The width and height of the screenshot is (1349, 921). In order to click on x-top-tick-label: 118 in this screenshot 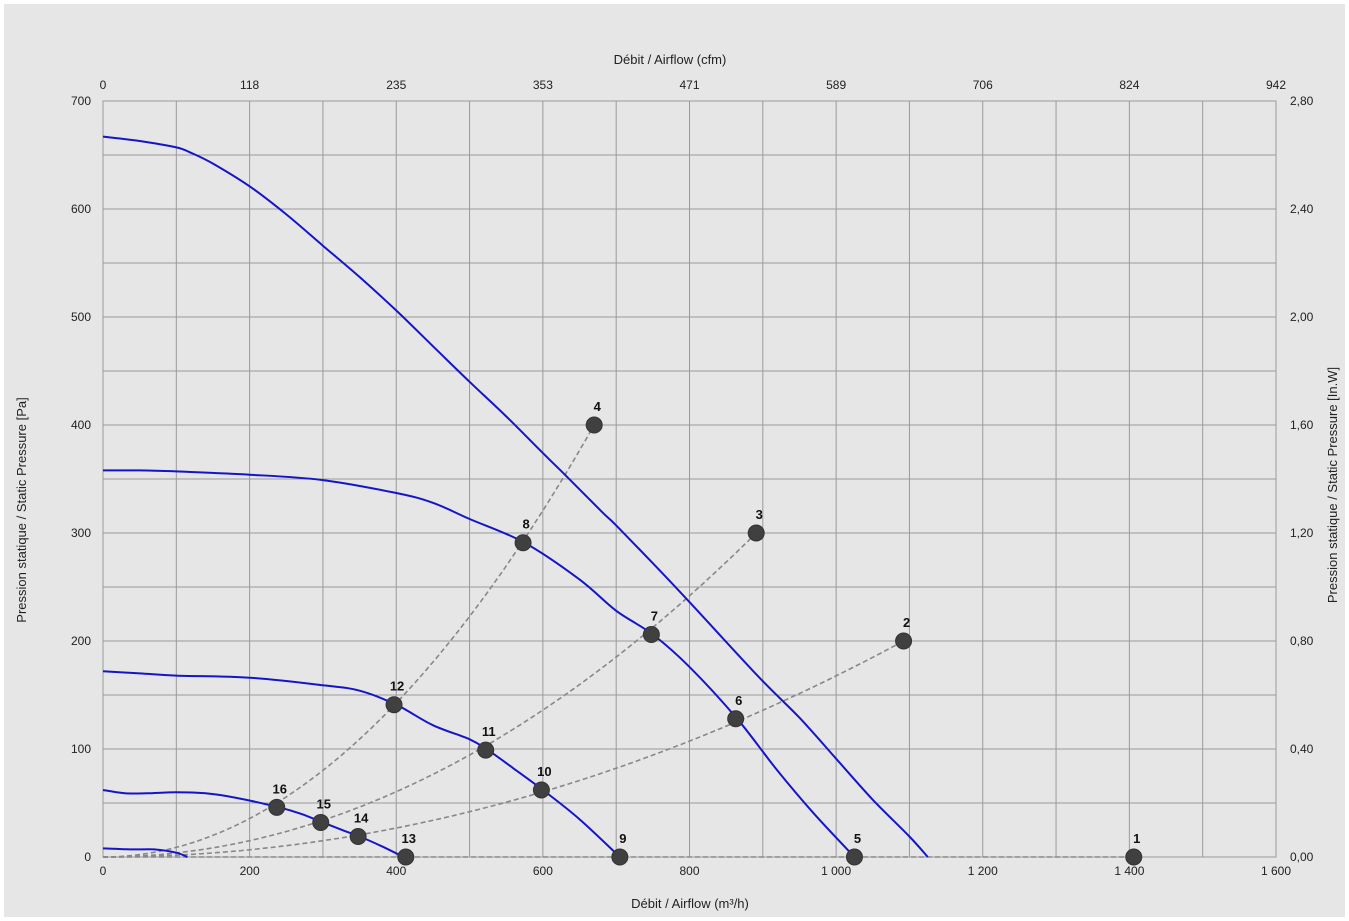, I will do `click(249, 85)`.